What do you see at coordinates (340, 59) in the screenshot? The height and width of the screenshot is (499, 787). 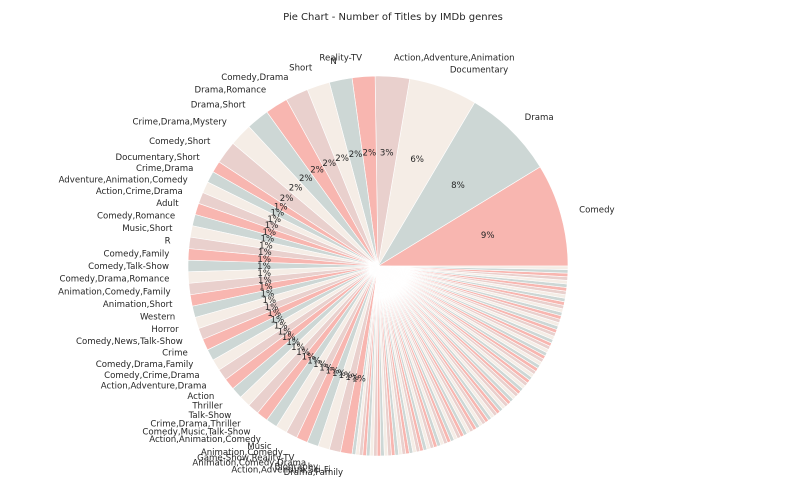 I see `pie-slice-label: Reality-TV` at bounding box center [340, 59].